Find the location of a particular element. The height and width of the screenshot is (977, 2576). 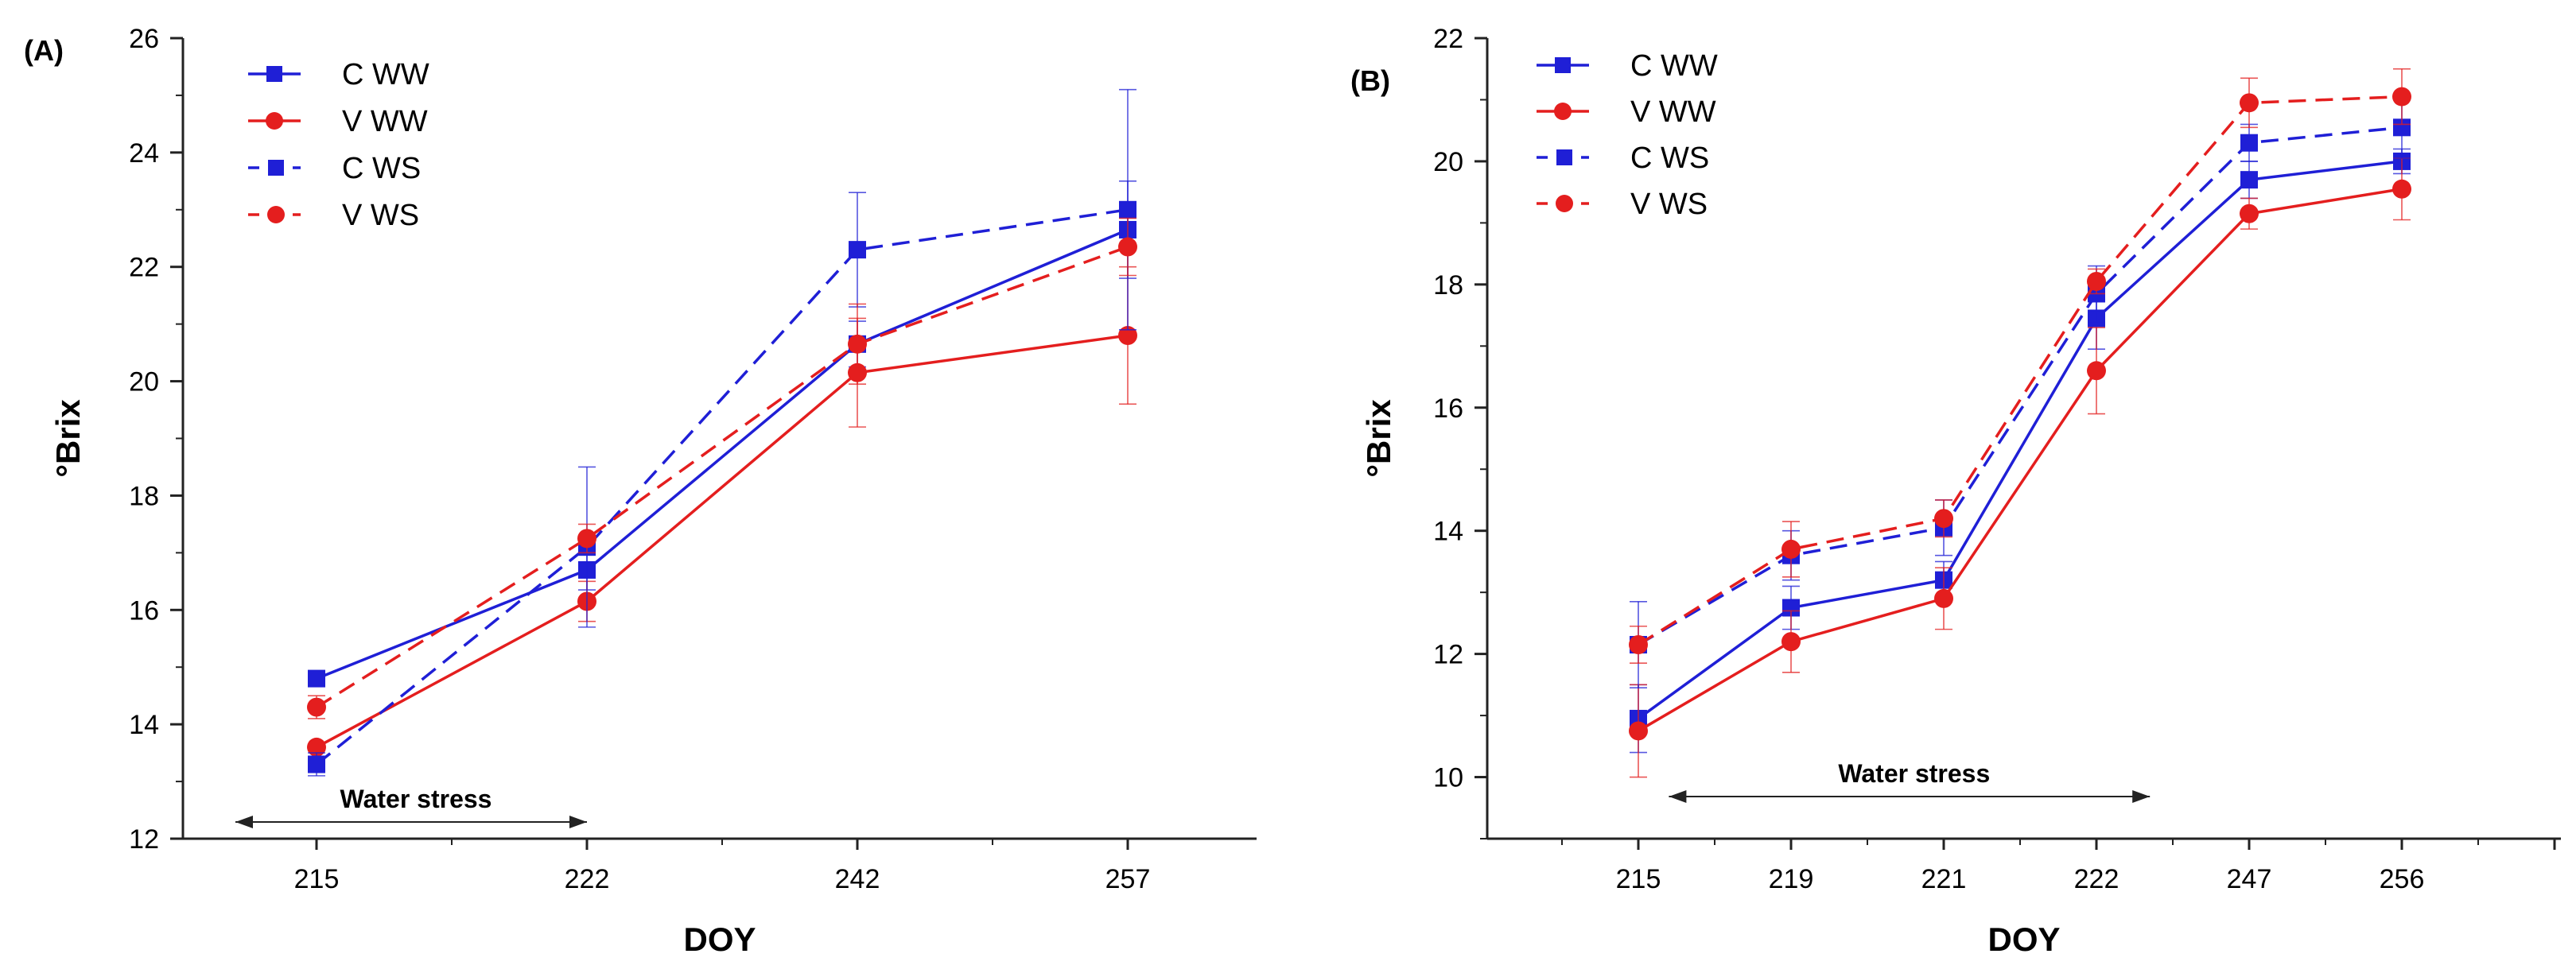

y-tick-label: 26 is located at coordinates (144, 39).